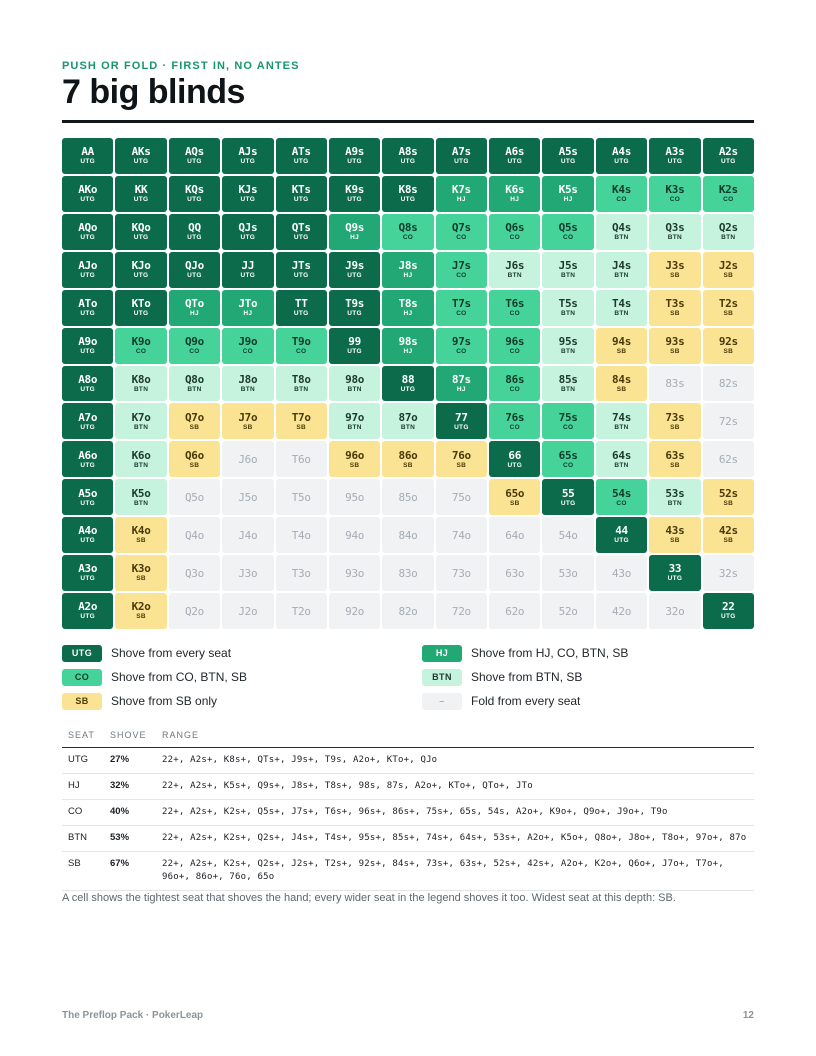 The image size is (816, 1056). Describe the element at coordinates (248, 383) in the screenshot. I see `hand-cell: J8o BTN` at that location.